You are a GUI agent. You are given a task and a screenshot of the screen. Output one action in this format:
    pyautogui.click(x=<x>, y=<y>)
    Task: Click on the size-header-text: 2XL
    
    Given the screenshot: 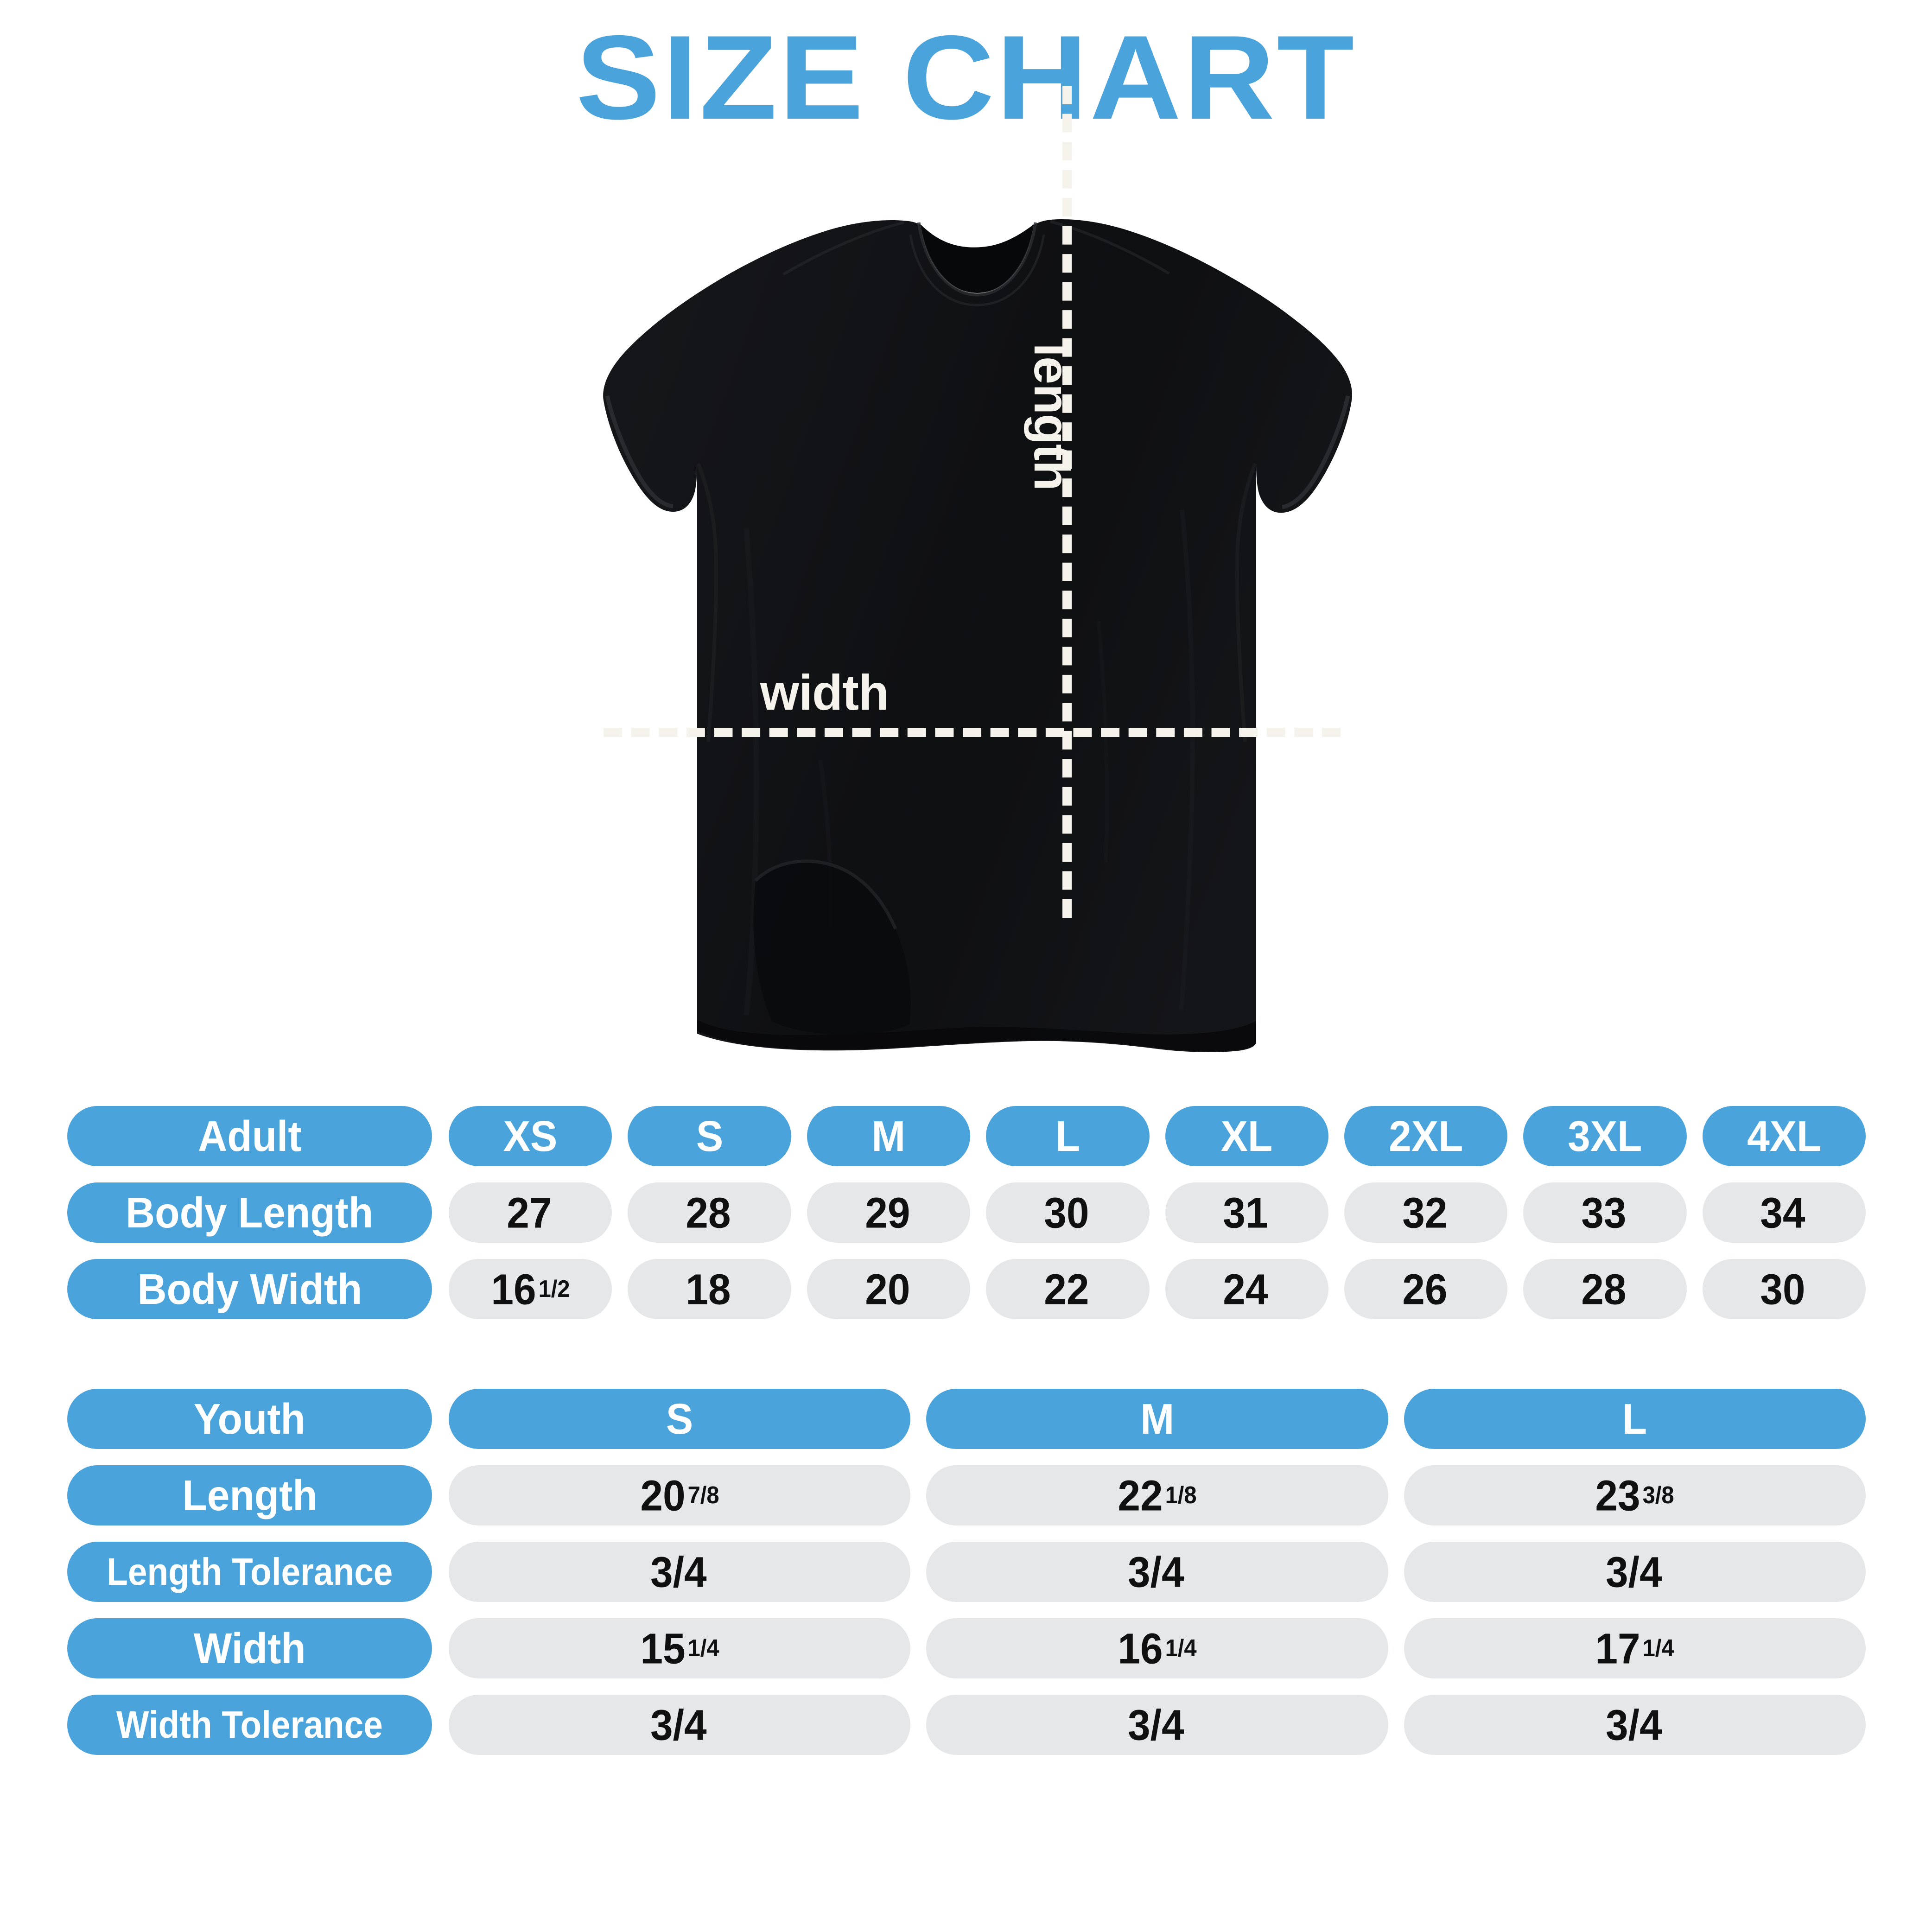 What is the action you would take?
    pyautogui.click(x=1425, y=1136)
    